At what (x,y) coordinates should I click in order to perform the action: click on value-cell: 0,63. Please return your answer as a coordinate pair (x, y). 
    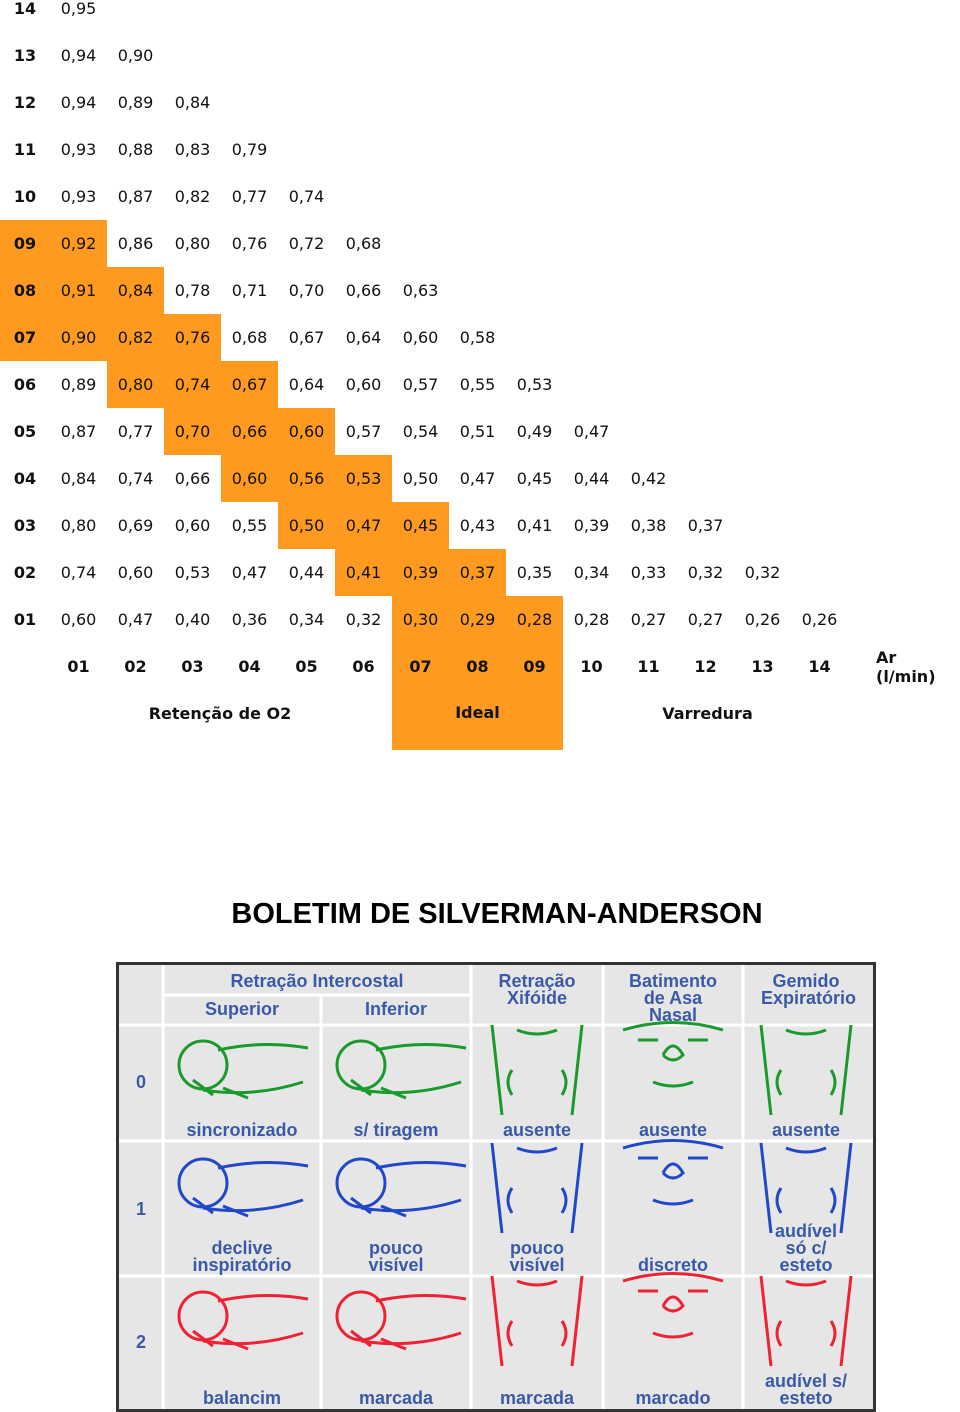
    Looking at the image, I should click on (420, 290).